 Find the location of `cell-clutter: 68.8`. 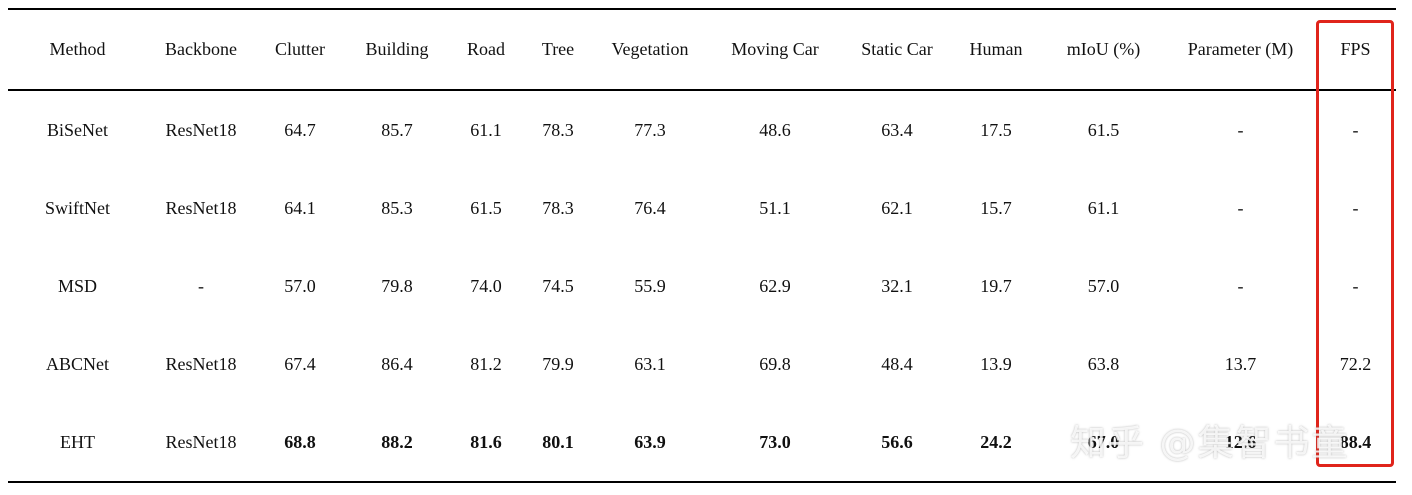

cell-clutter: 68.8 is located at coordinates (300, 443).